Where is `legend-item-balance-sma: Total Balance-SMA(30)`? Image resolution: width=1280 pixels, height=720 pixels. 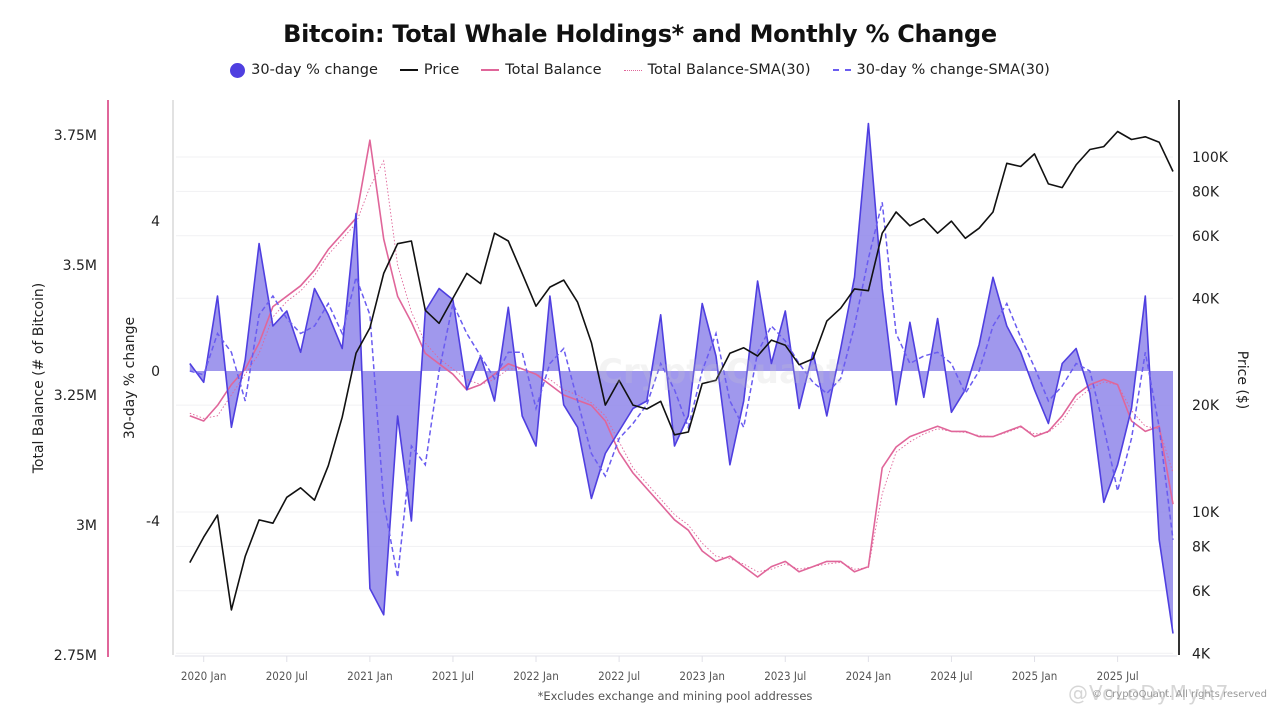
legend-item-balance-sma: Total Balance-SMA(30) is located at coordinates (717, 70).